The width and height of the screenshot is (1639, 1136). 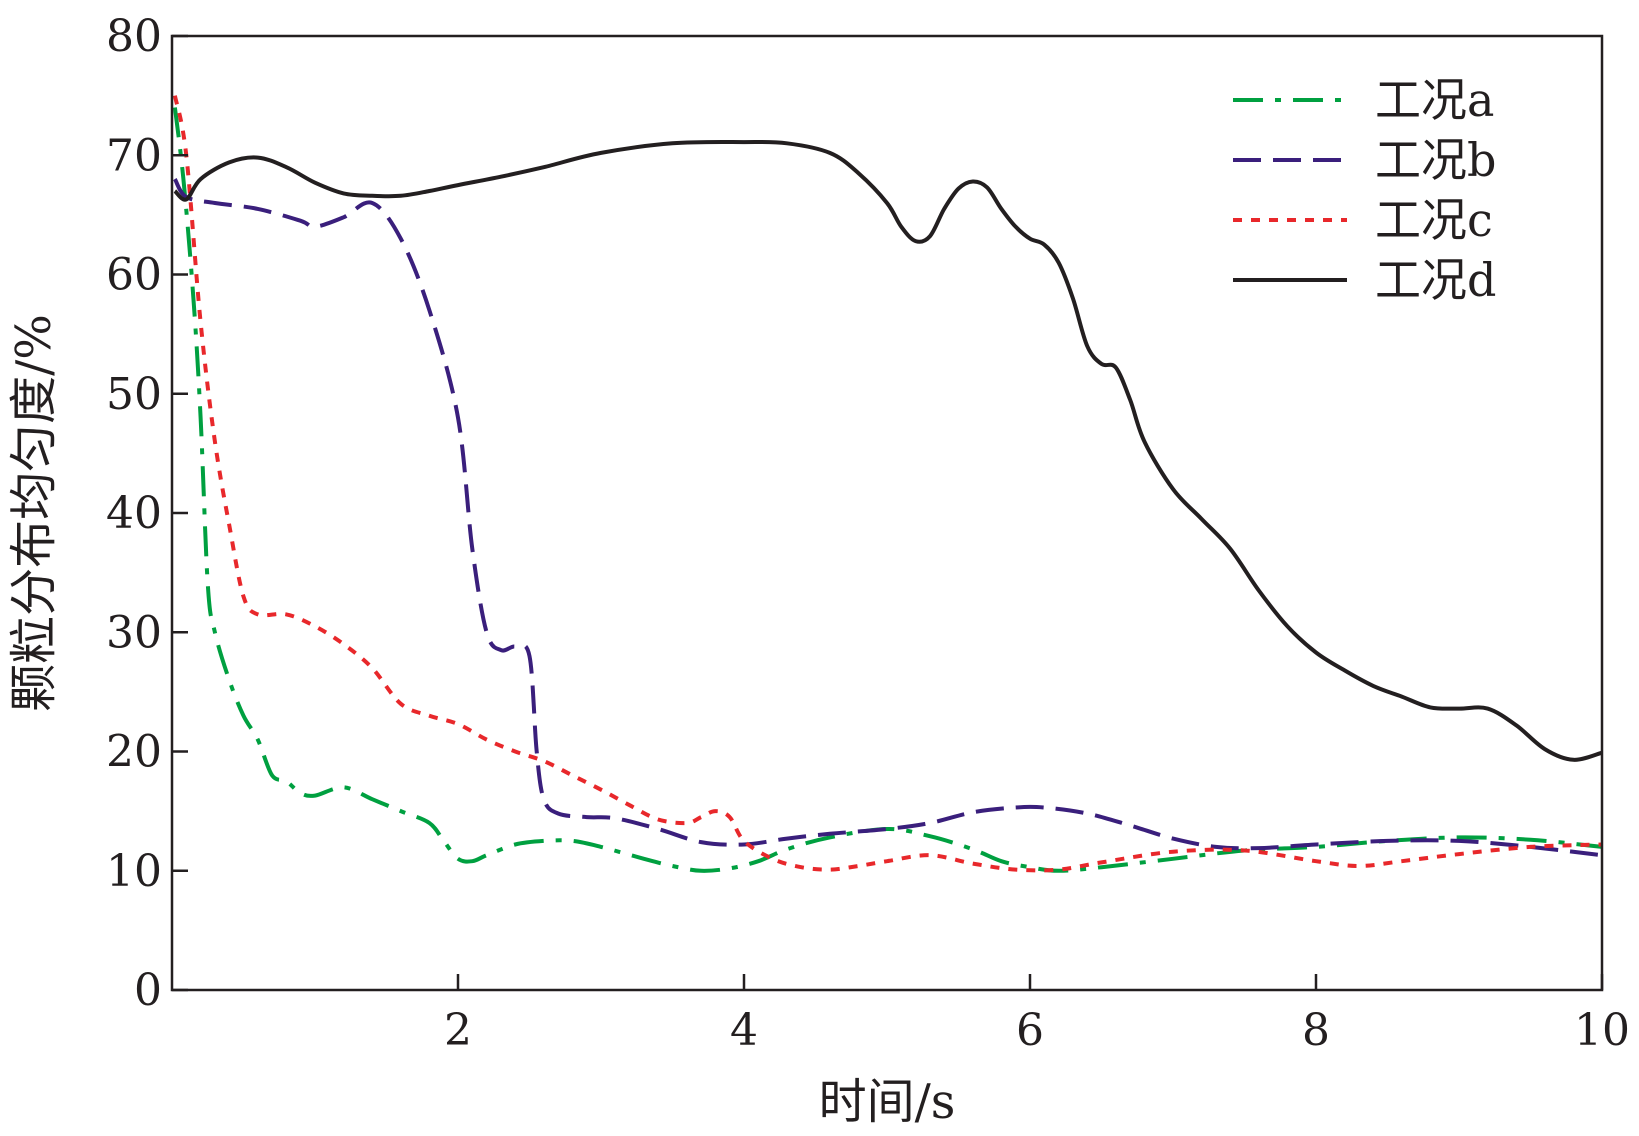 What do you see at coordinates (1434, 220) in the screenshot?
I see `legend-label-3: 工况c` at bounding box center [1434, 220].